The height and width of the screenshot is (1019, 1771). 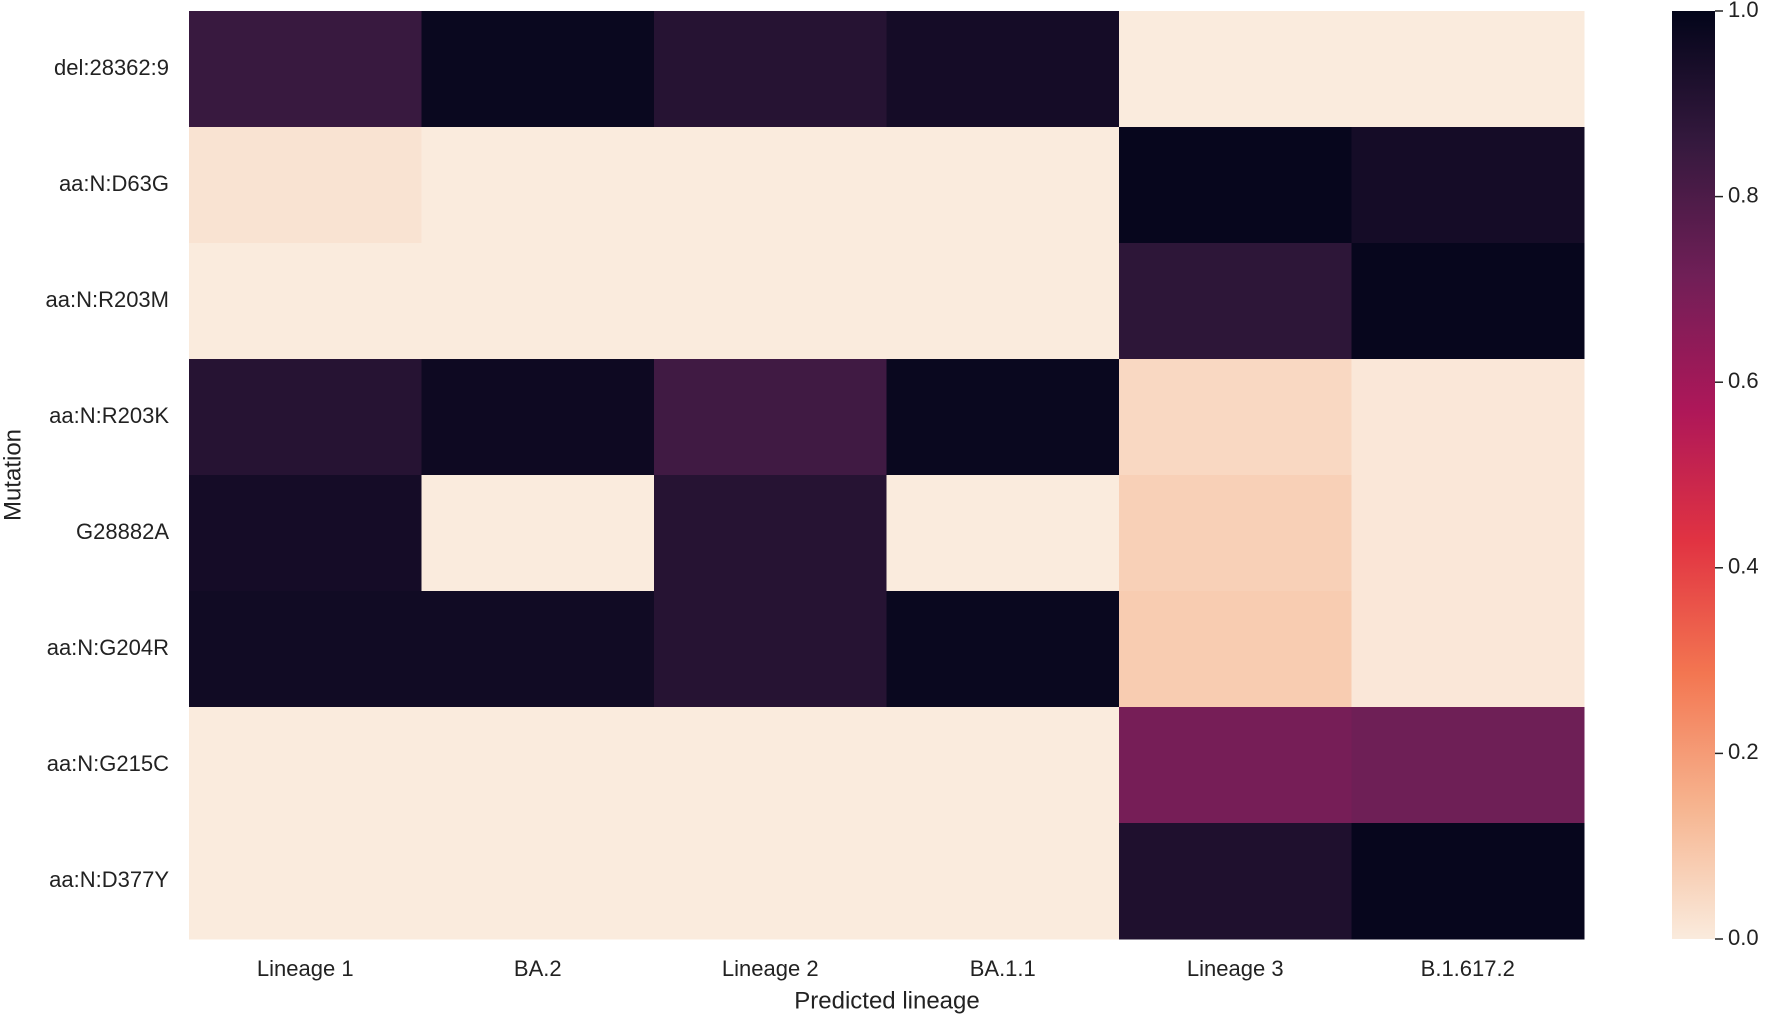 What do you see at coordinates (1693, 475) in the screenshot?
I see `colorbar` at bounding box center [1693, 475].